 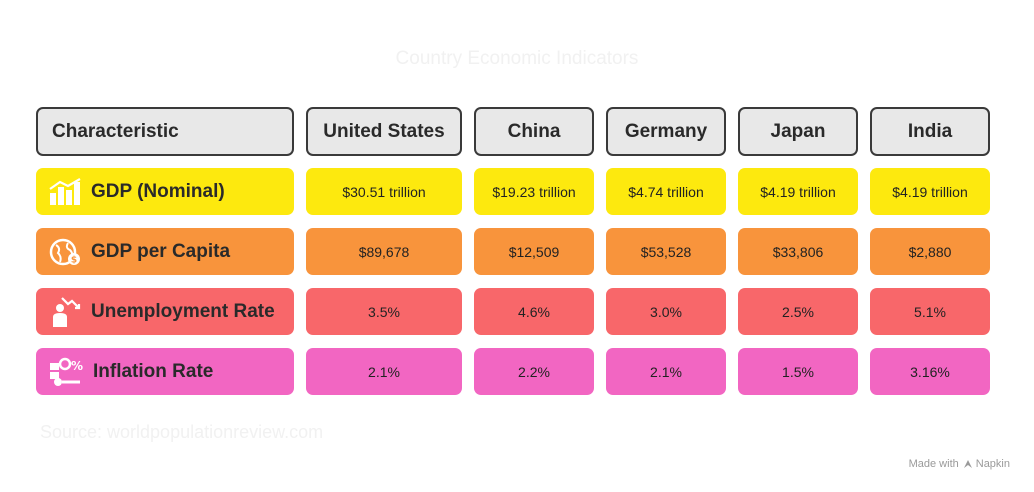 I want to click on made-with-napkin: Made with Napkin, so click(x=959, y=464).